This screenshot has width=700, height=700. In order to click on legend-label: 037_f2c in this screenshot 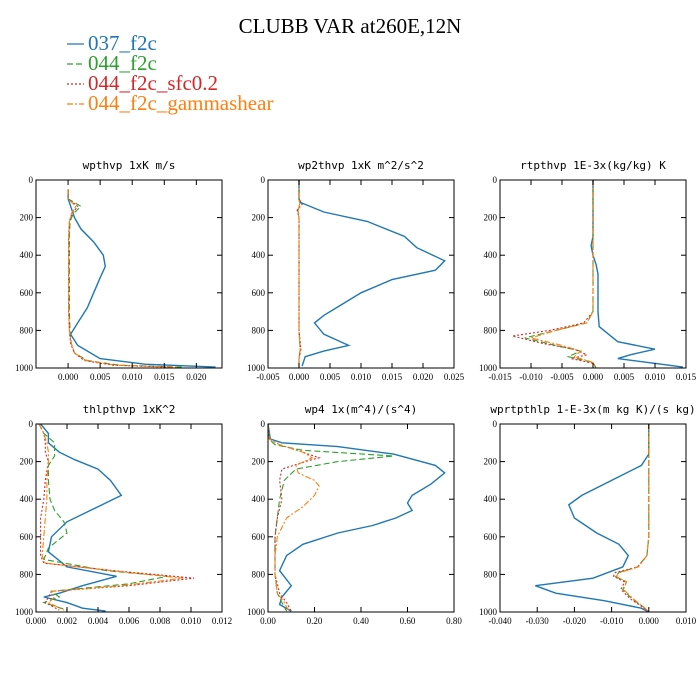, I will do `click(122, 43)`.